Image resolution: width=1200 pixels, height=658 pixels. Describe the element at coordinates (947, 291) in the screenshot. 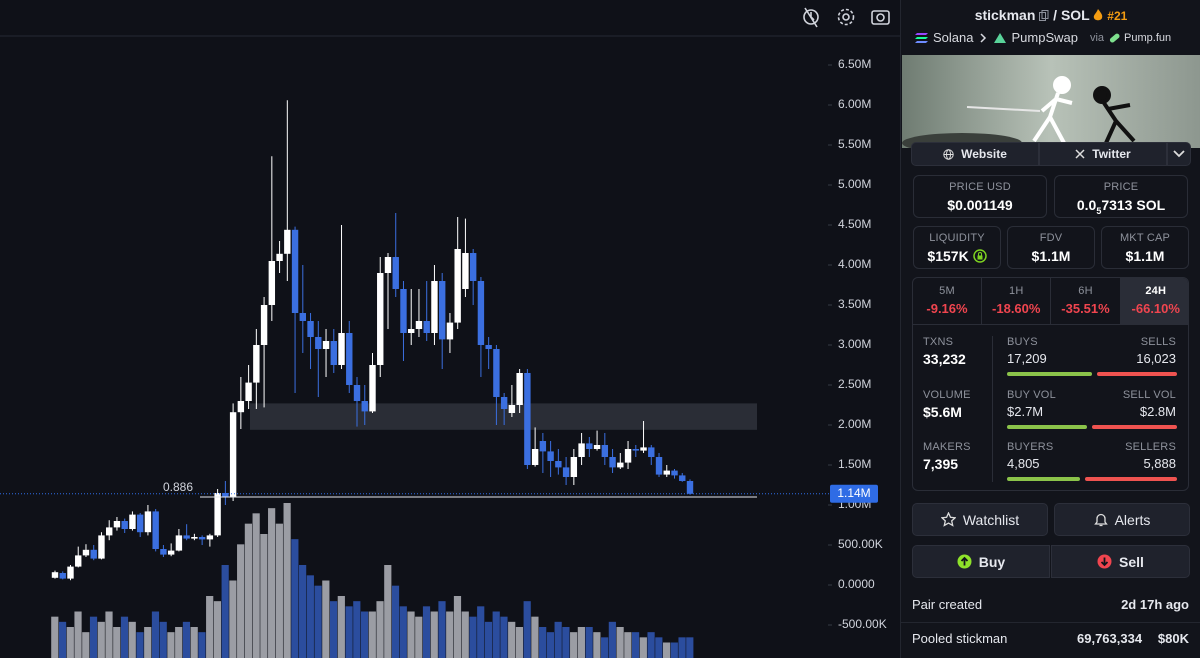

I see `timeframe-label: 5M` at that location.